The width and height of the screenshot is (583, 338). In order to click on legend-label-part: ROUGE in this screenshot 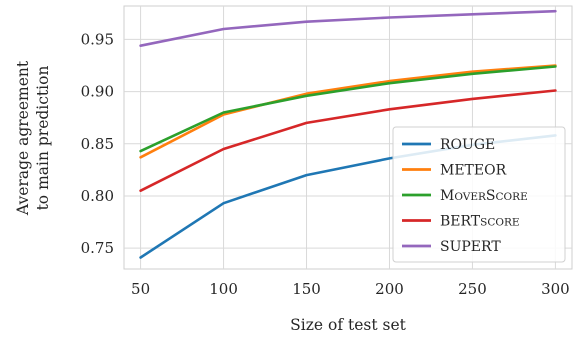, I will do `click(467, 145)`.